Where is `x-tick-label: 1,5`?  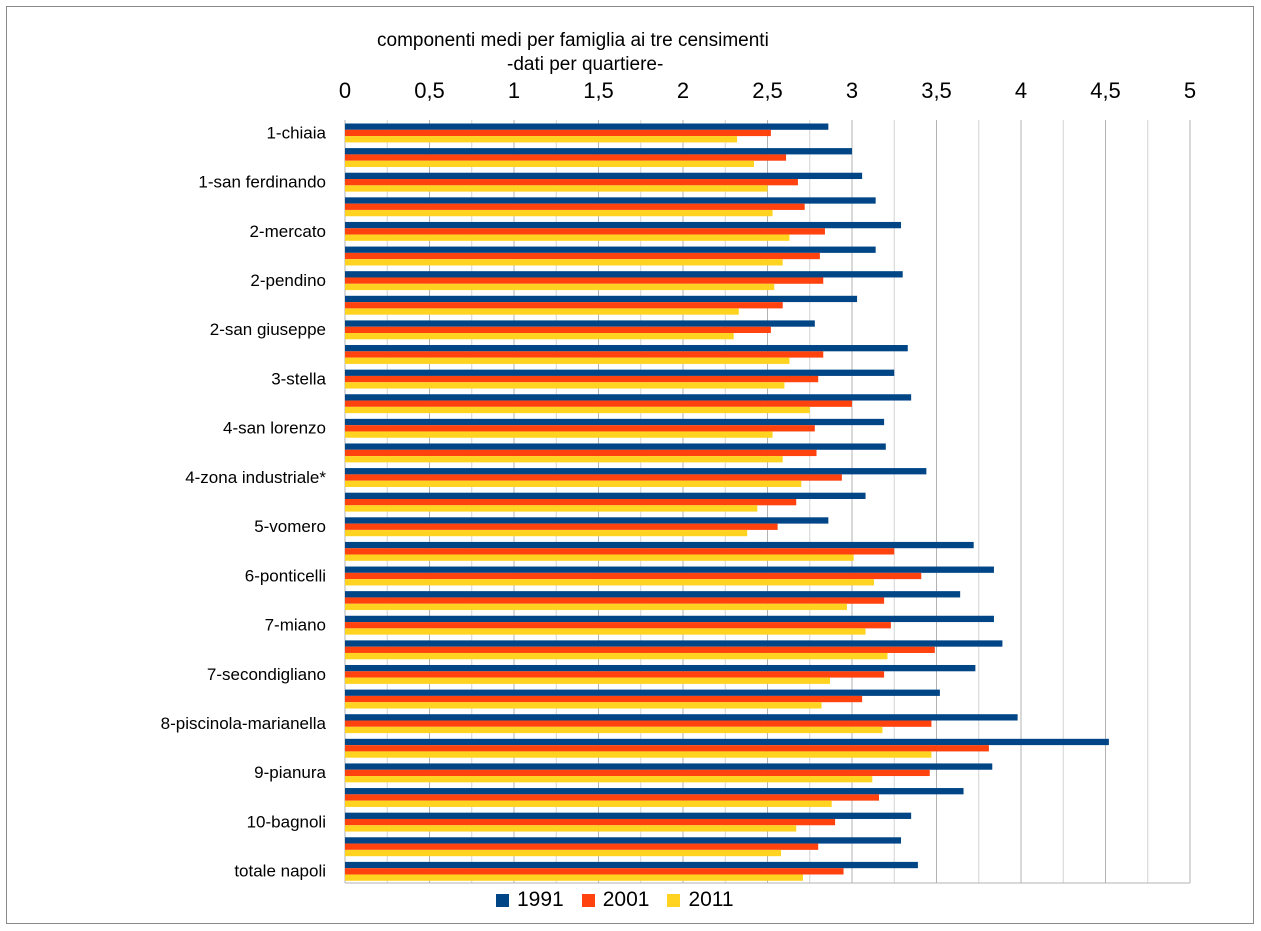
x-tick-label: 1,5 is located at coordinates (598, 90).